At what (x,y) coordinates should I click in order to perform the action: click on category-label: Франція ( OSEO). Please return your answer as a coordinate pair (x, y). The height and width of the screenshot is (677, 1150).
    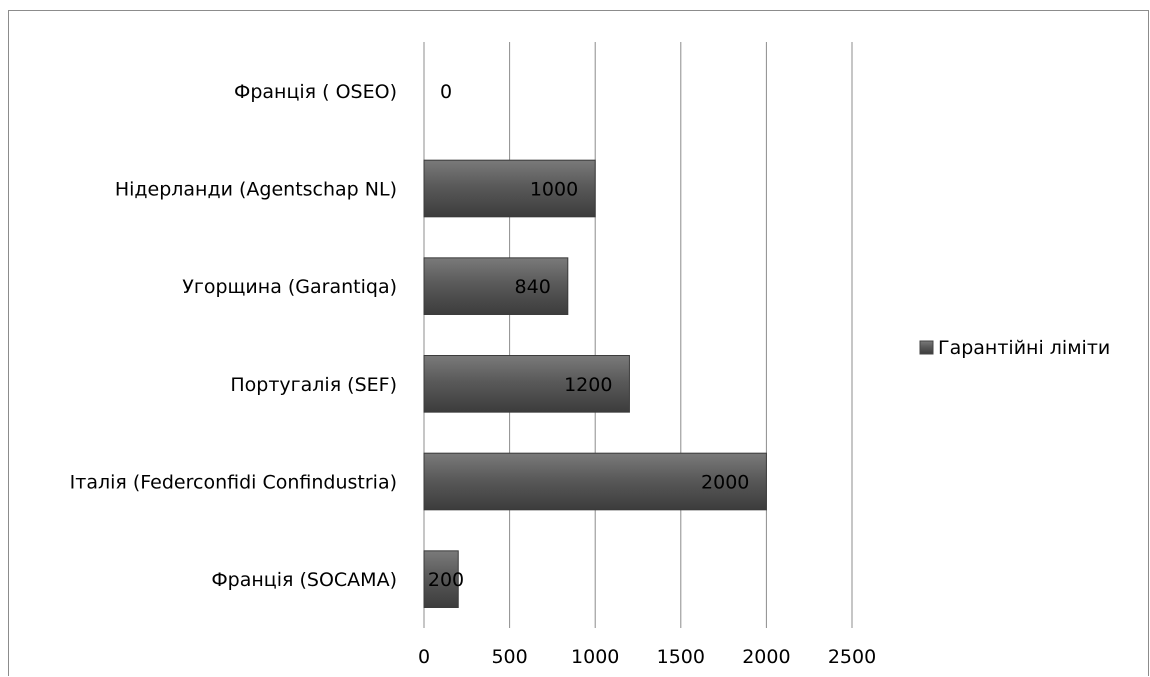
    Looking at the image, I should click on (315, 92).